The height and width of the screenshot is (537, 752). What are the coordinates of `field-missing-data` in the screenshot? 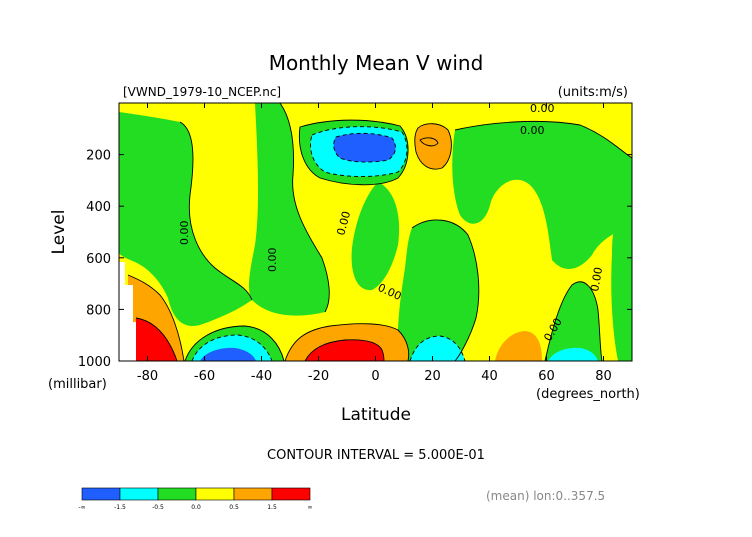 It's located at (127, 311).